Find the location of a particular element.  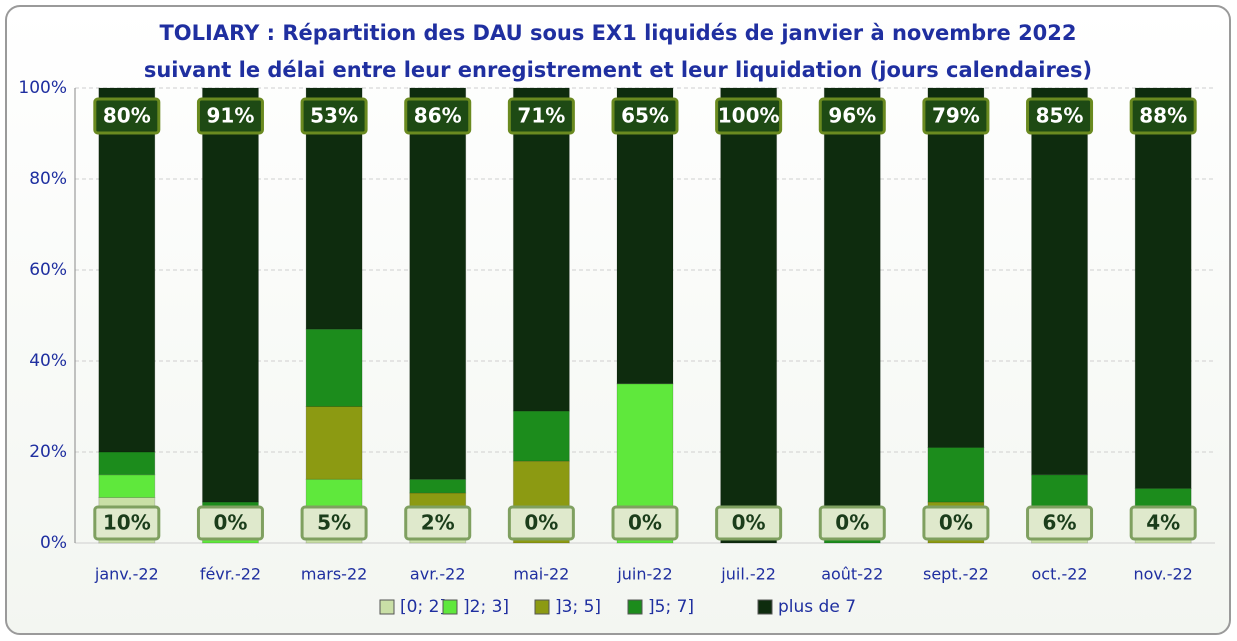

data-label: 6% is located at coordinates (1060, 523).